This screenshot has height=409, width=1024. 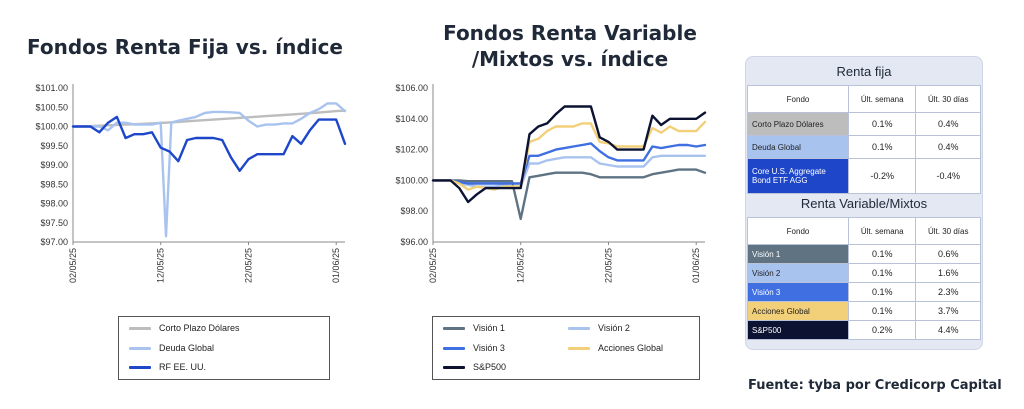 What do you see at coordinates (54, 165) in the screenshot?
I see `y-tick-label: $99.00` at bounding box center [54, 165].